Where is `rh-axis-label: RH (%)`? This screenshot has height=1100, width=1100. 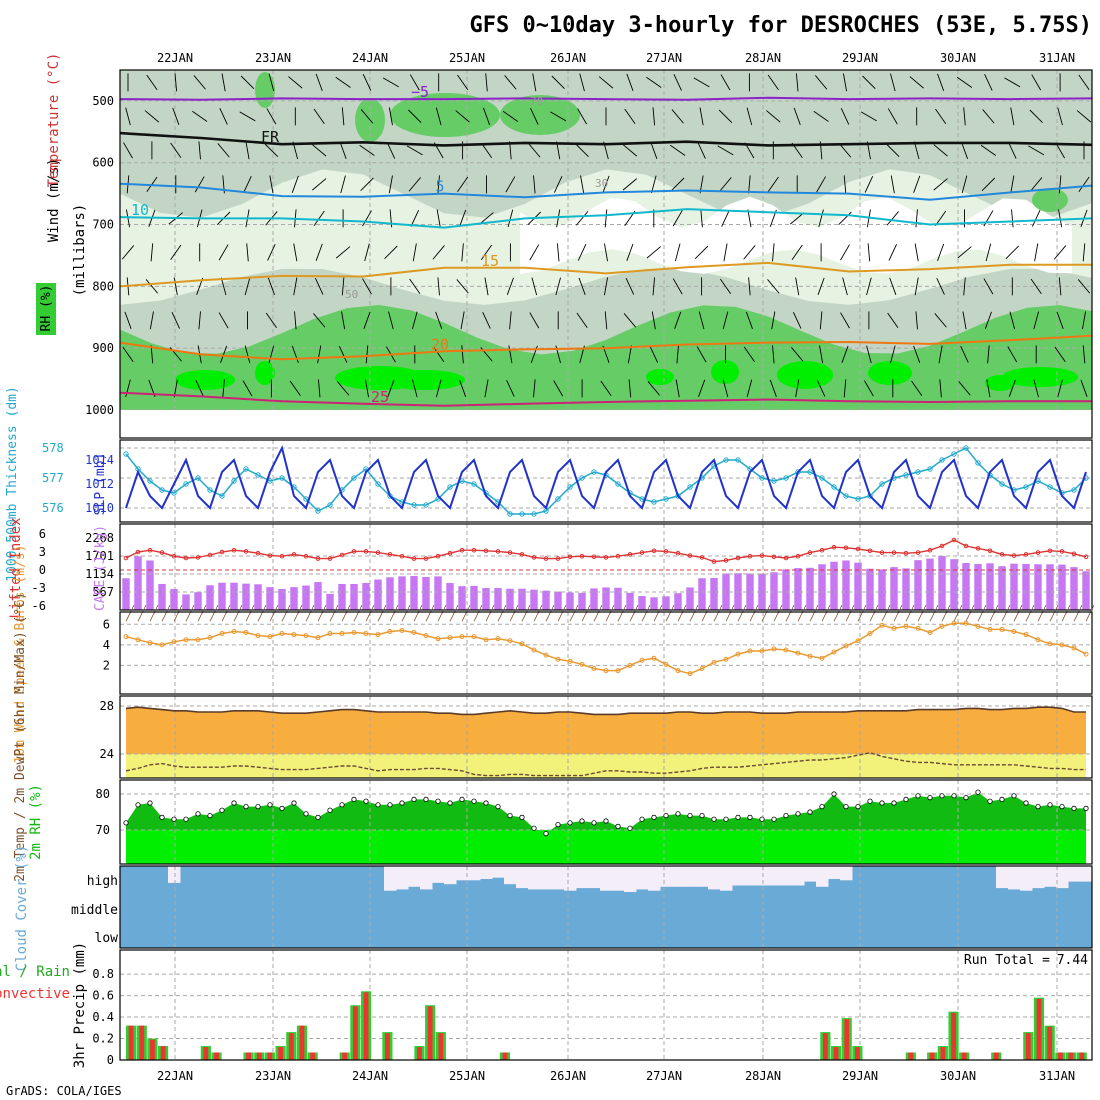
rh-axis-label: RH (%) is located at coordinates (46, 308).